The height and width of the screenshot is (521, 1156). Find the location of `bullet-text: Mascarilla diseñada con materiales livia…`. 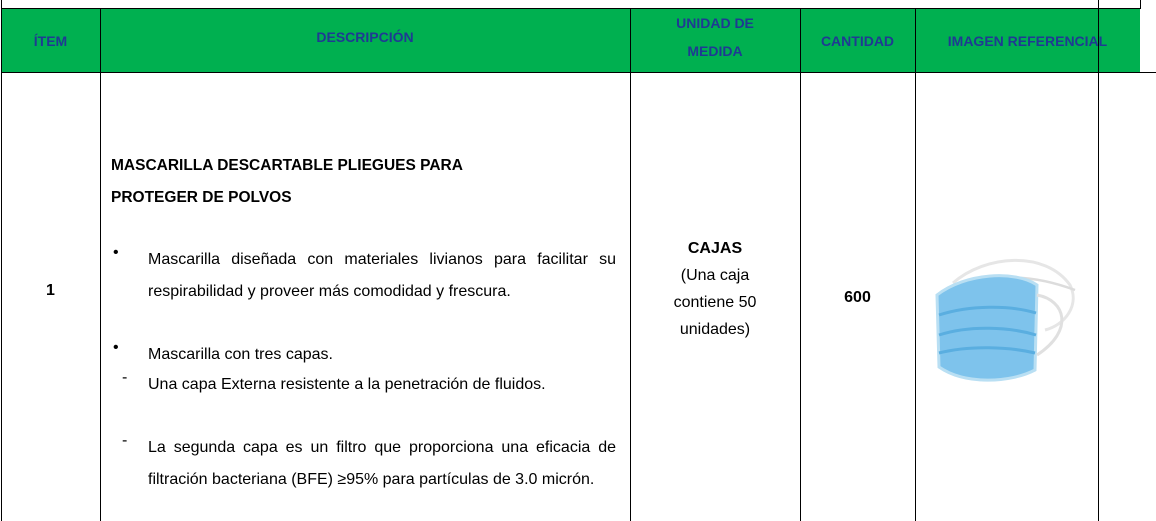

bullet-text: Mascarilla diseñada con materiales livia… is located at coordinates (382, 275).